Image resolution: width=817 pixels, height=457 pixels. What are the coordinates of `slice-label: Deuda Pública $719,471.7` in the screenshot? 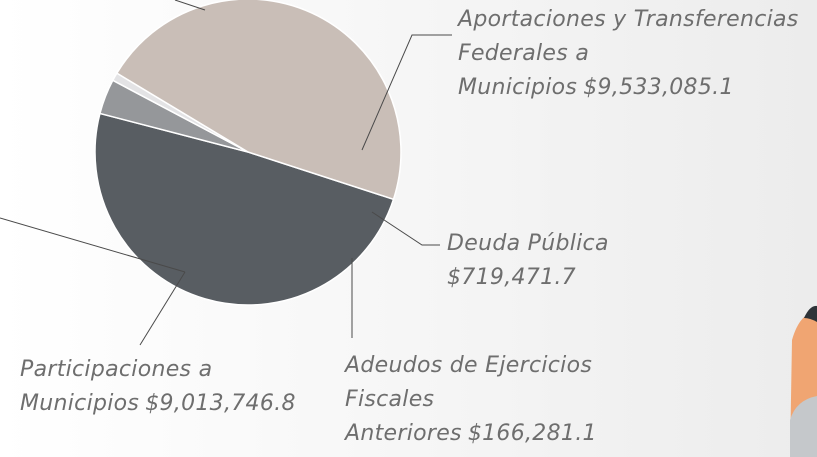 It's located at (577, 261).